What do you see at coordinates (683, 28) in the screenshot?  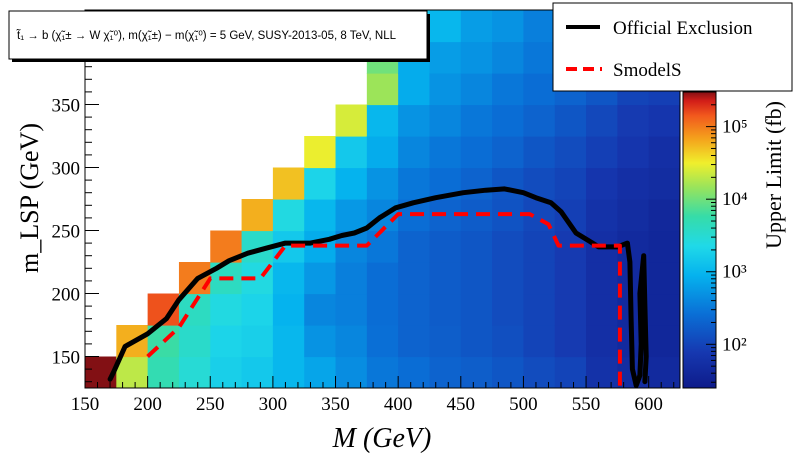 I see `legend-label-official: Official Exclusion` at bounding box center [683, 28].